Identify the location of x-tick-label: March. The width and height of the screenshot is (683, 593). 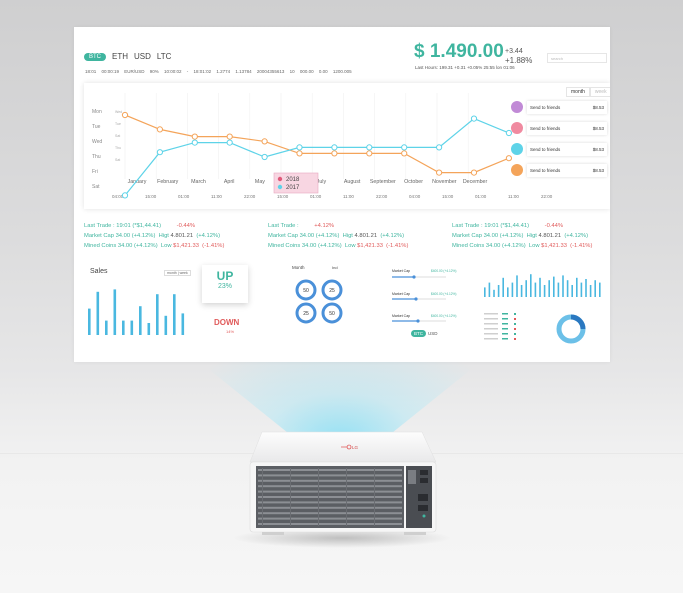
(198, 182).